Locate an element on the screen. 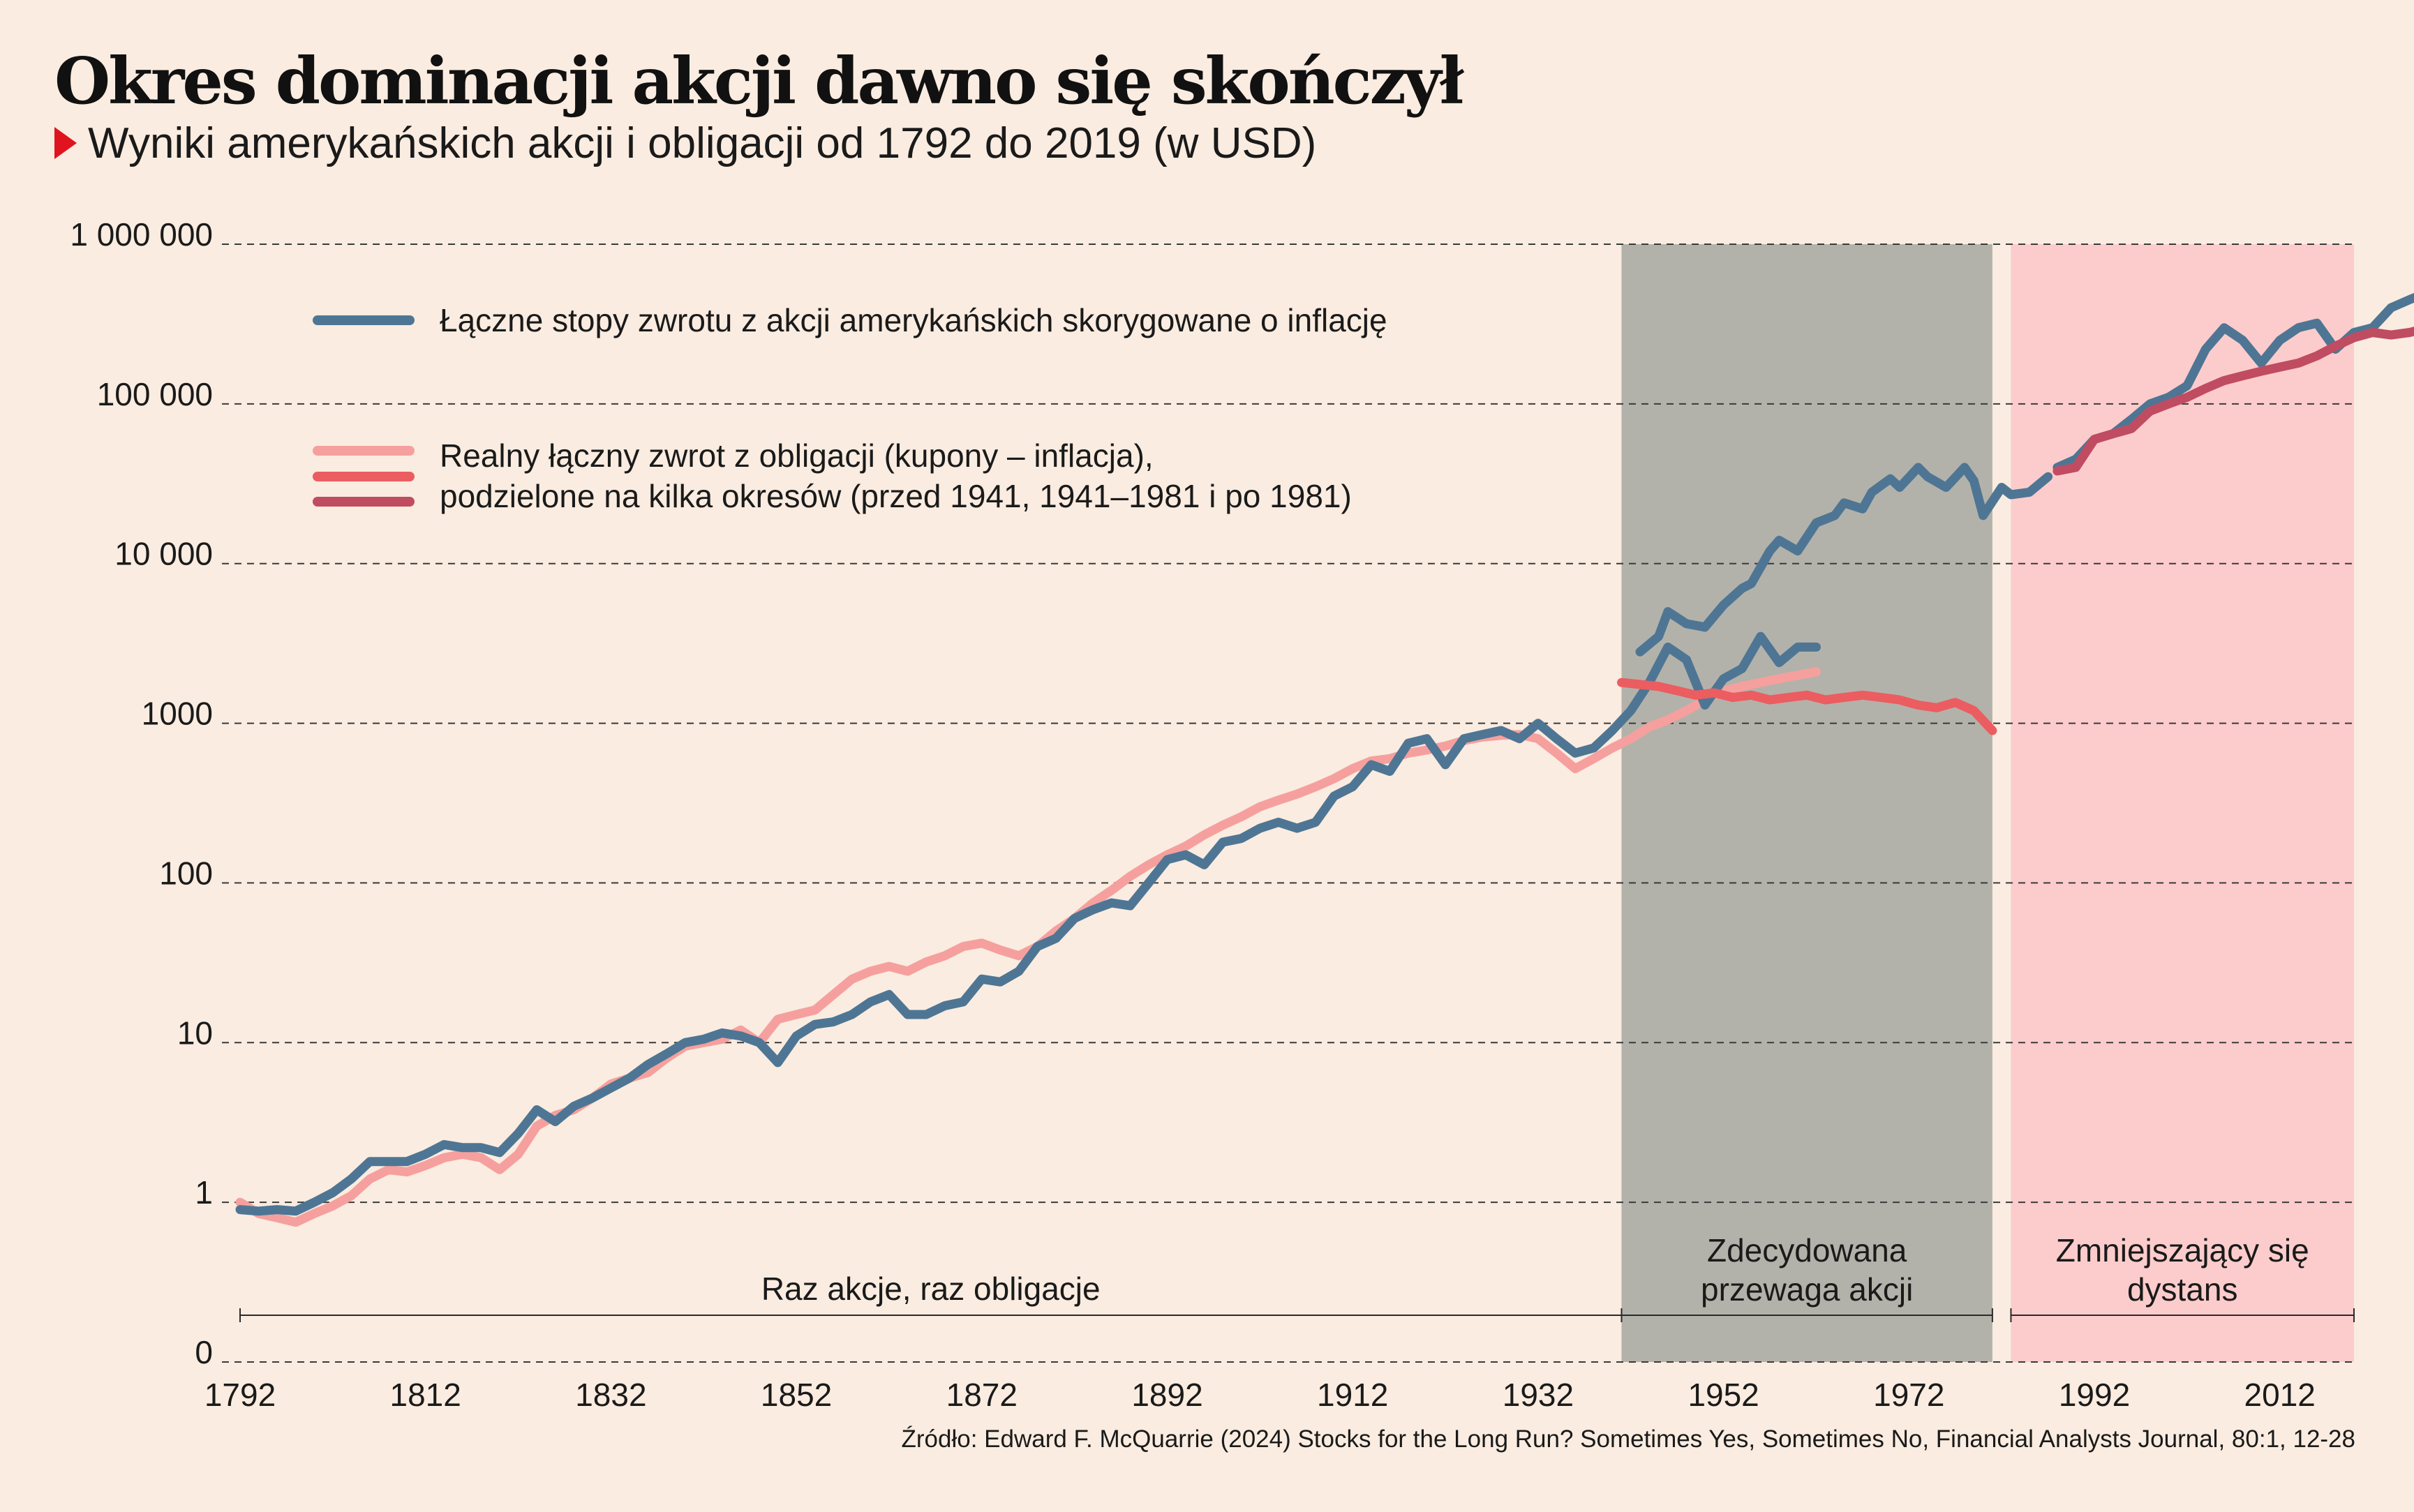  y-tick-label: 10 000 is located at coordinates (164, 554).